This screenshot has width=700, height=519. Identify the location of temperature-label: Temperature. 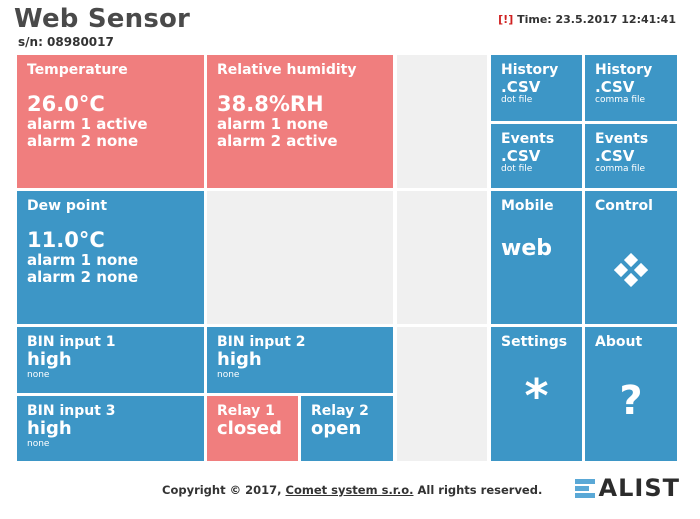
(77, 70).